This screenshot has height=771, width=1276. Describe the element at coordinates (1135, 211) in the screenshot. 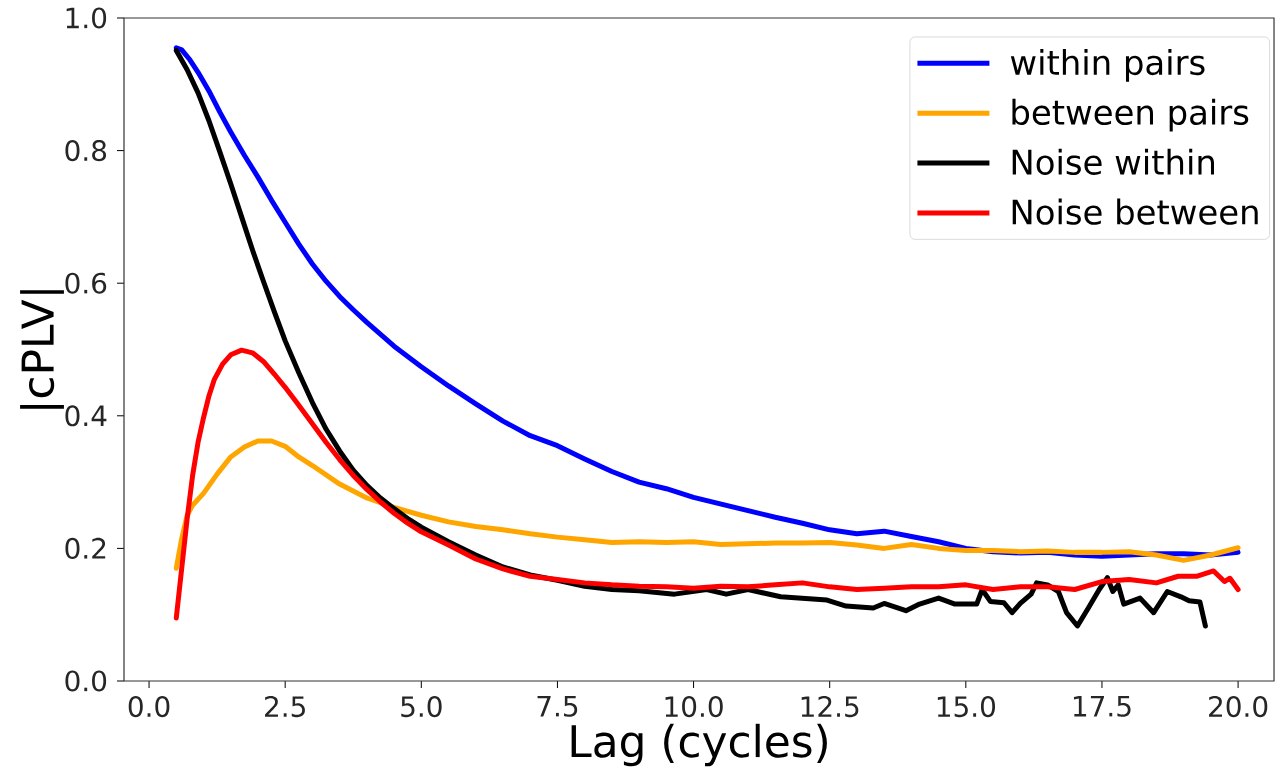

I see `legend-label: Noise between` at that location.